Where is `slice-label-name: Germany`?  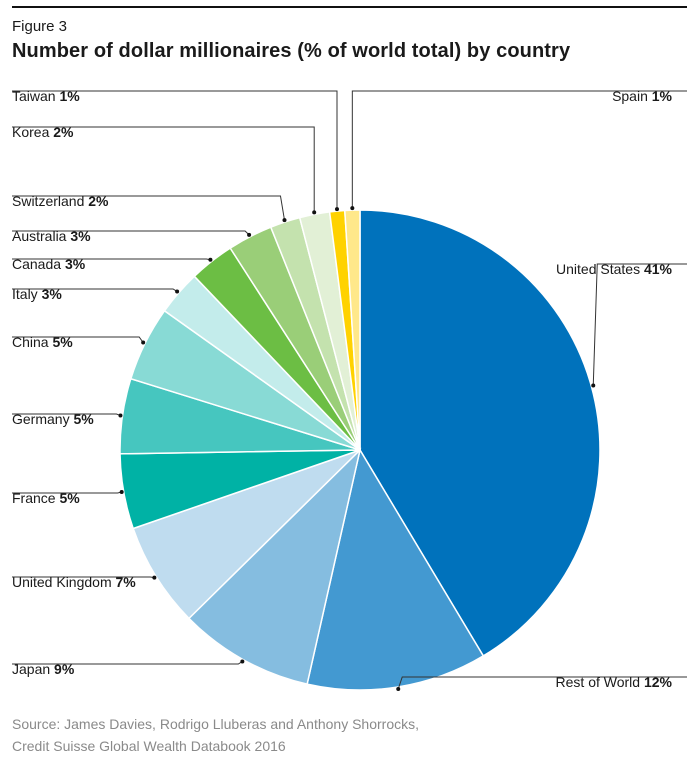
slice-label-name: Germany is located at coordinates (42, 419).